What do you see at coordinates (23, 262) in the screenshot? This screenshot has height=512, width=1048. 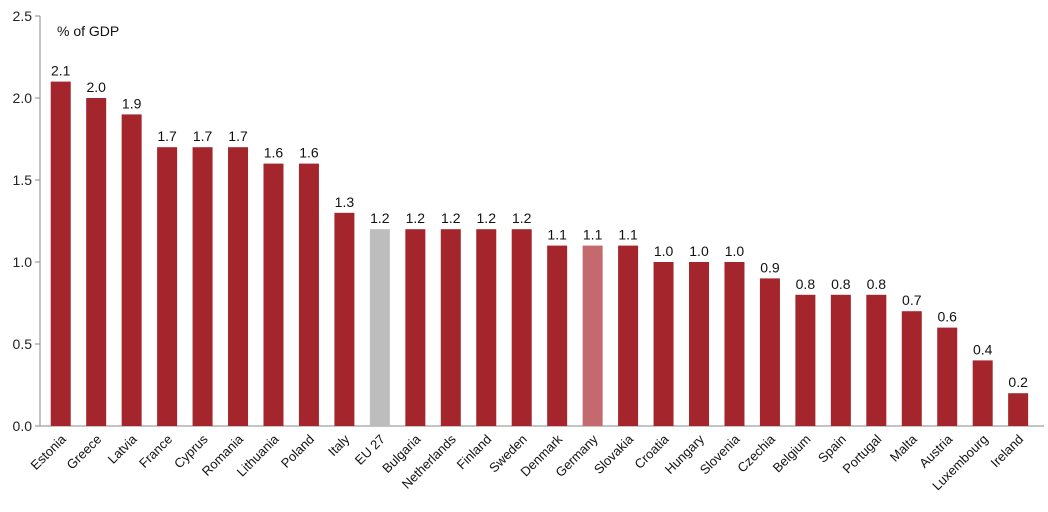 I see `y-tick-label: 1.0` at bounding box center [23, 262].